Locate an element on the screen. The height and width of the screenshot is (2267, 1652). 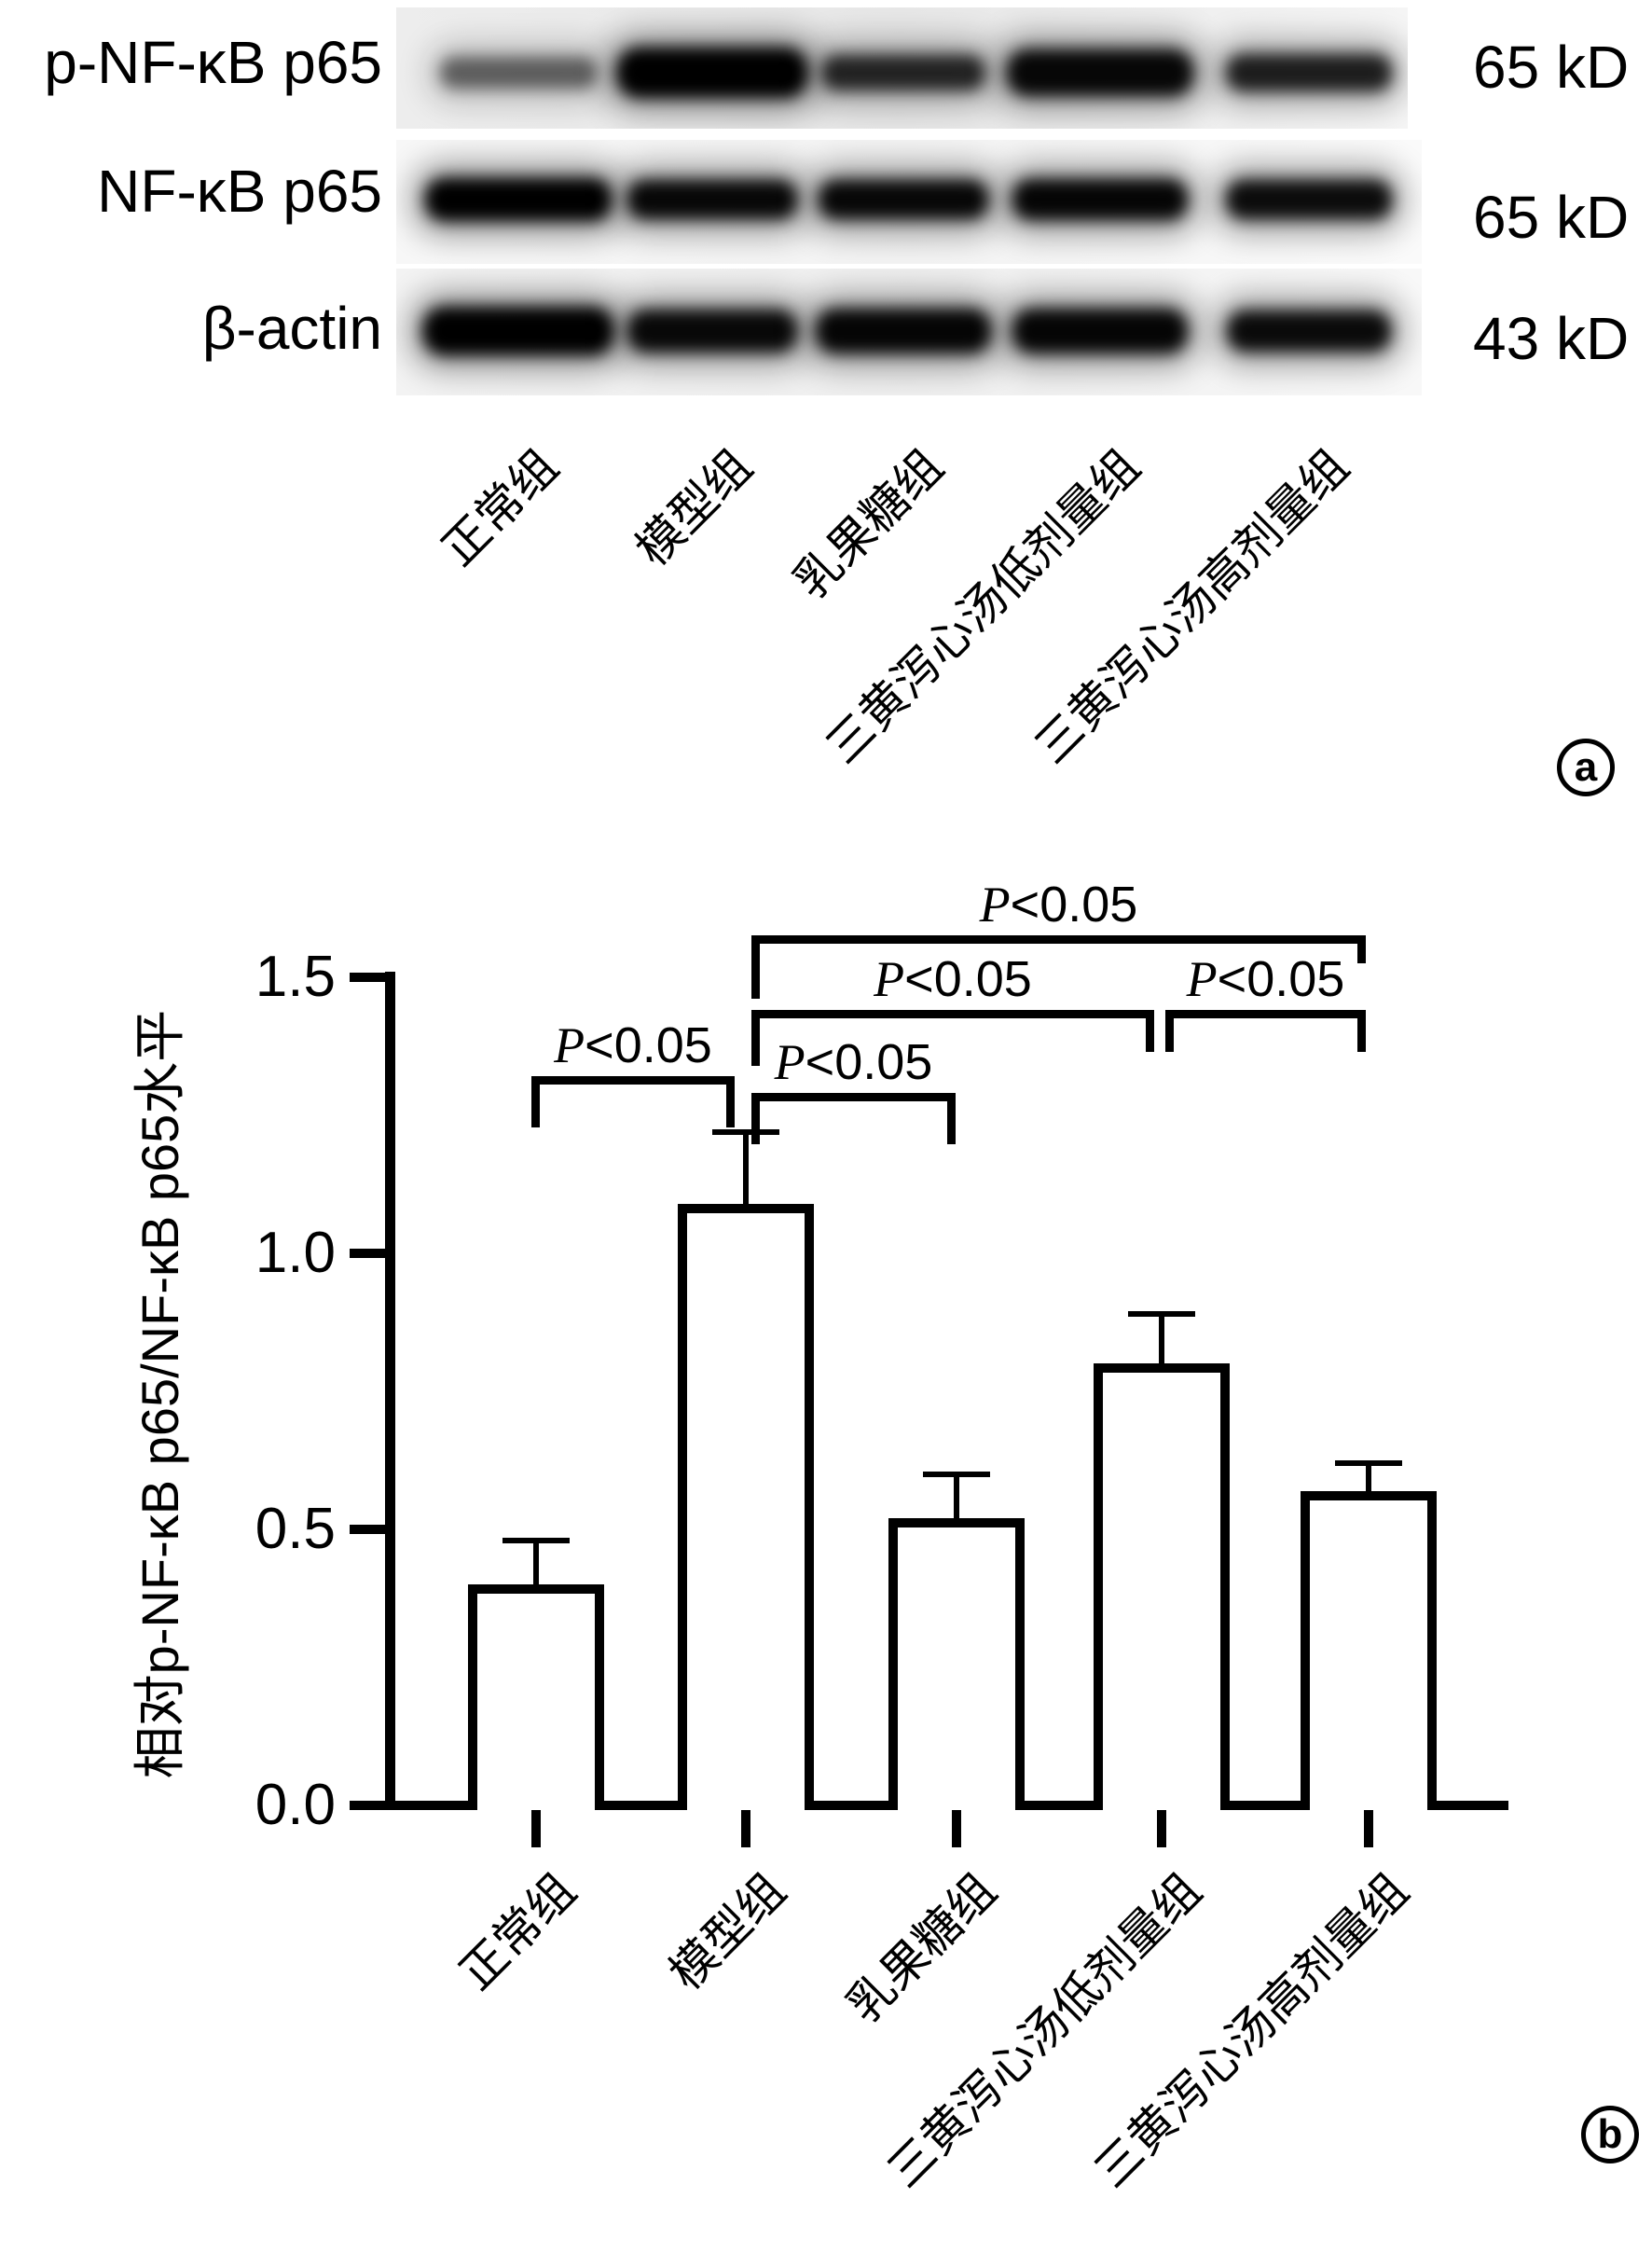
panel-a-marker: a is located at coordinates (1586, 768).